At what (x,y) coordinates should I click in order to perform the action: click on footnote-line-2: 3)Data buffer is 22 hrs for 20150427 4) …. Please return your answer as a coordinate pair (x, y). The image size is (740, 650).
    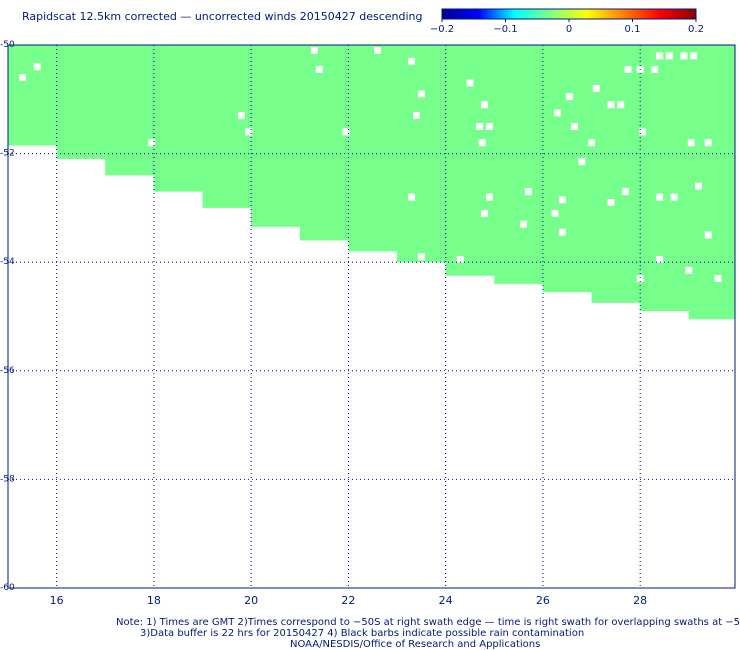
    Looking at the image, I should click on (362, 633).